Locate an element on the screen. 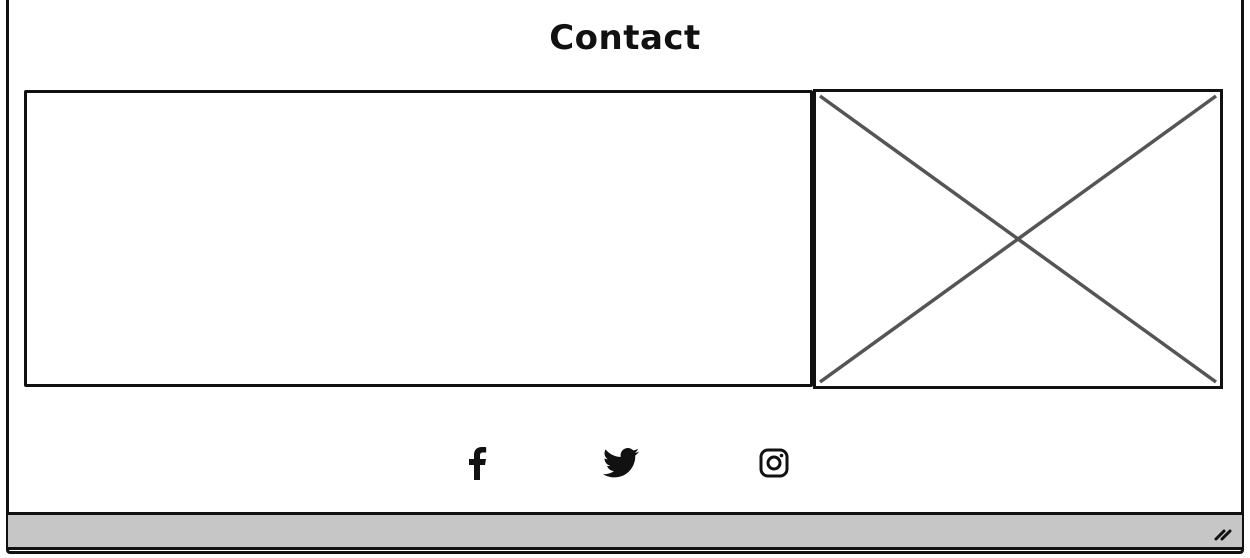 The width and height of the screenshot is (1250, 558). twitter-icon is located at coordinates (621, 463).